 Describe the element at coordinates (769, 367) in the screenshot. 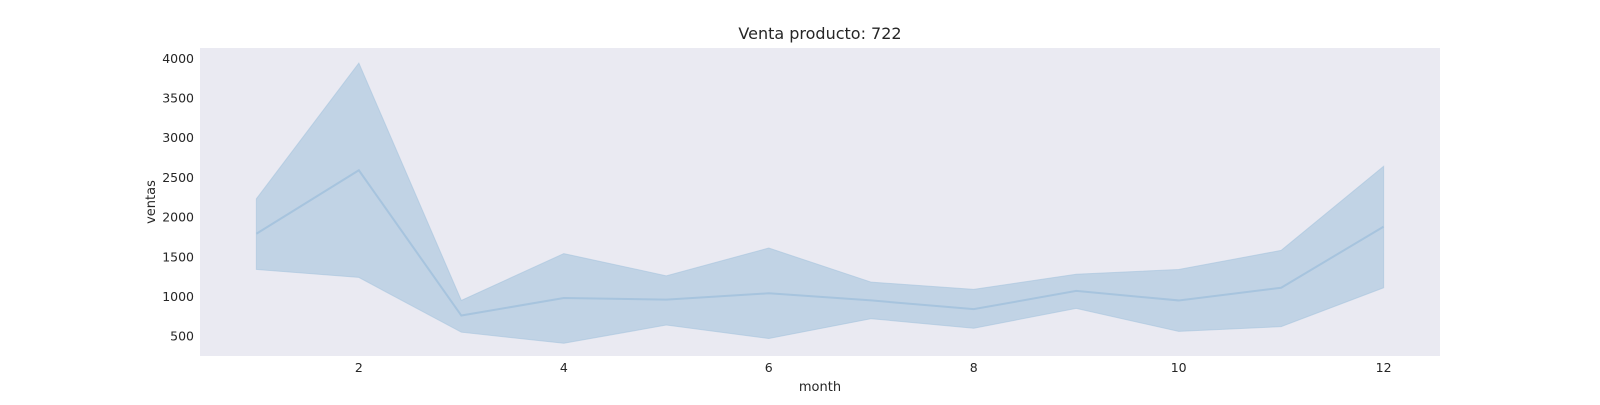

I see `x-tick-label: 6` at that location.